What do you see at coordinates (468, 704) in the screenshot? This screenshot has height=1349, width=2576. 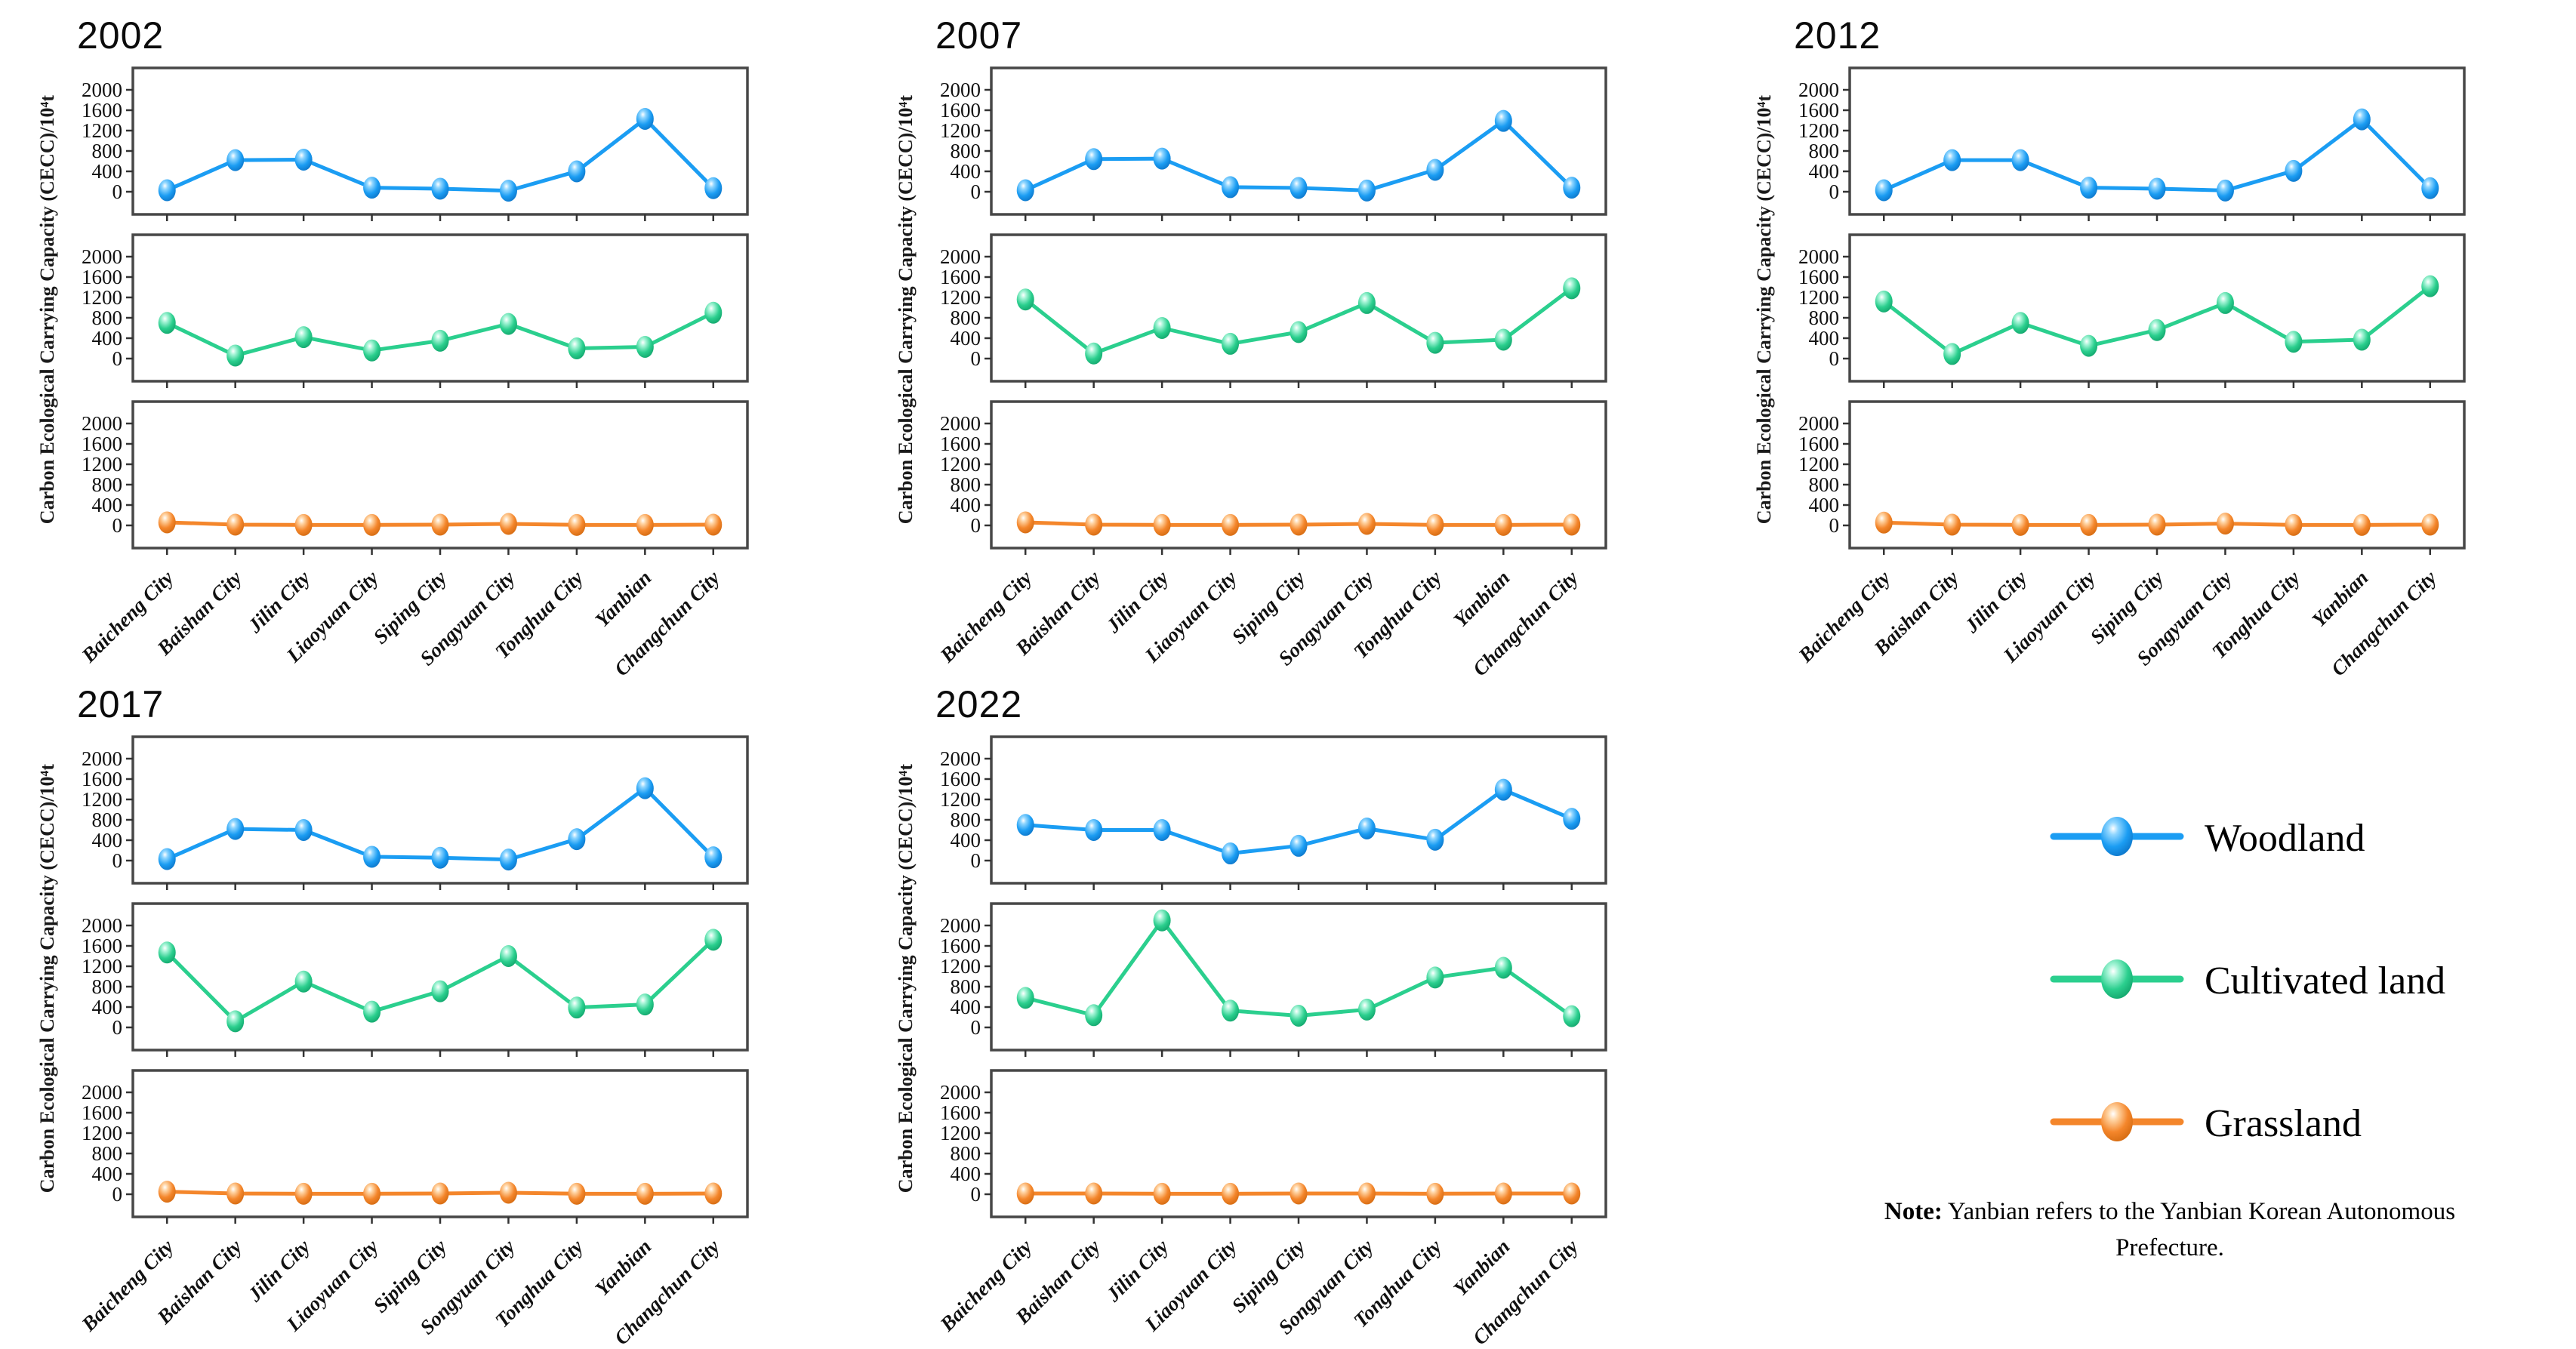 I see `panel-title: 2017` at bounding box center [468, 704].